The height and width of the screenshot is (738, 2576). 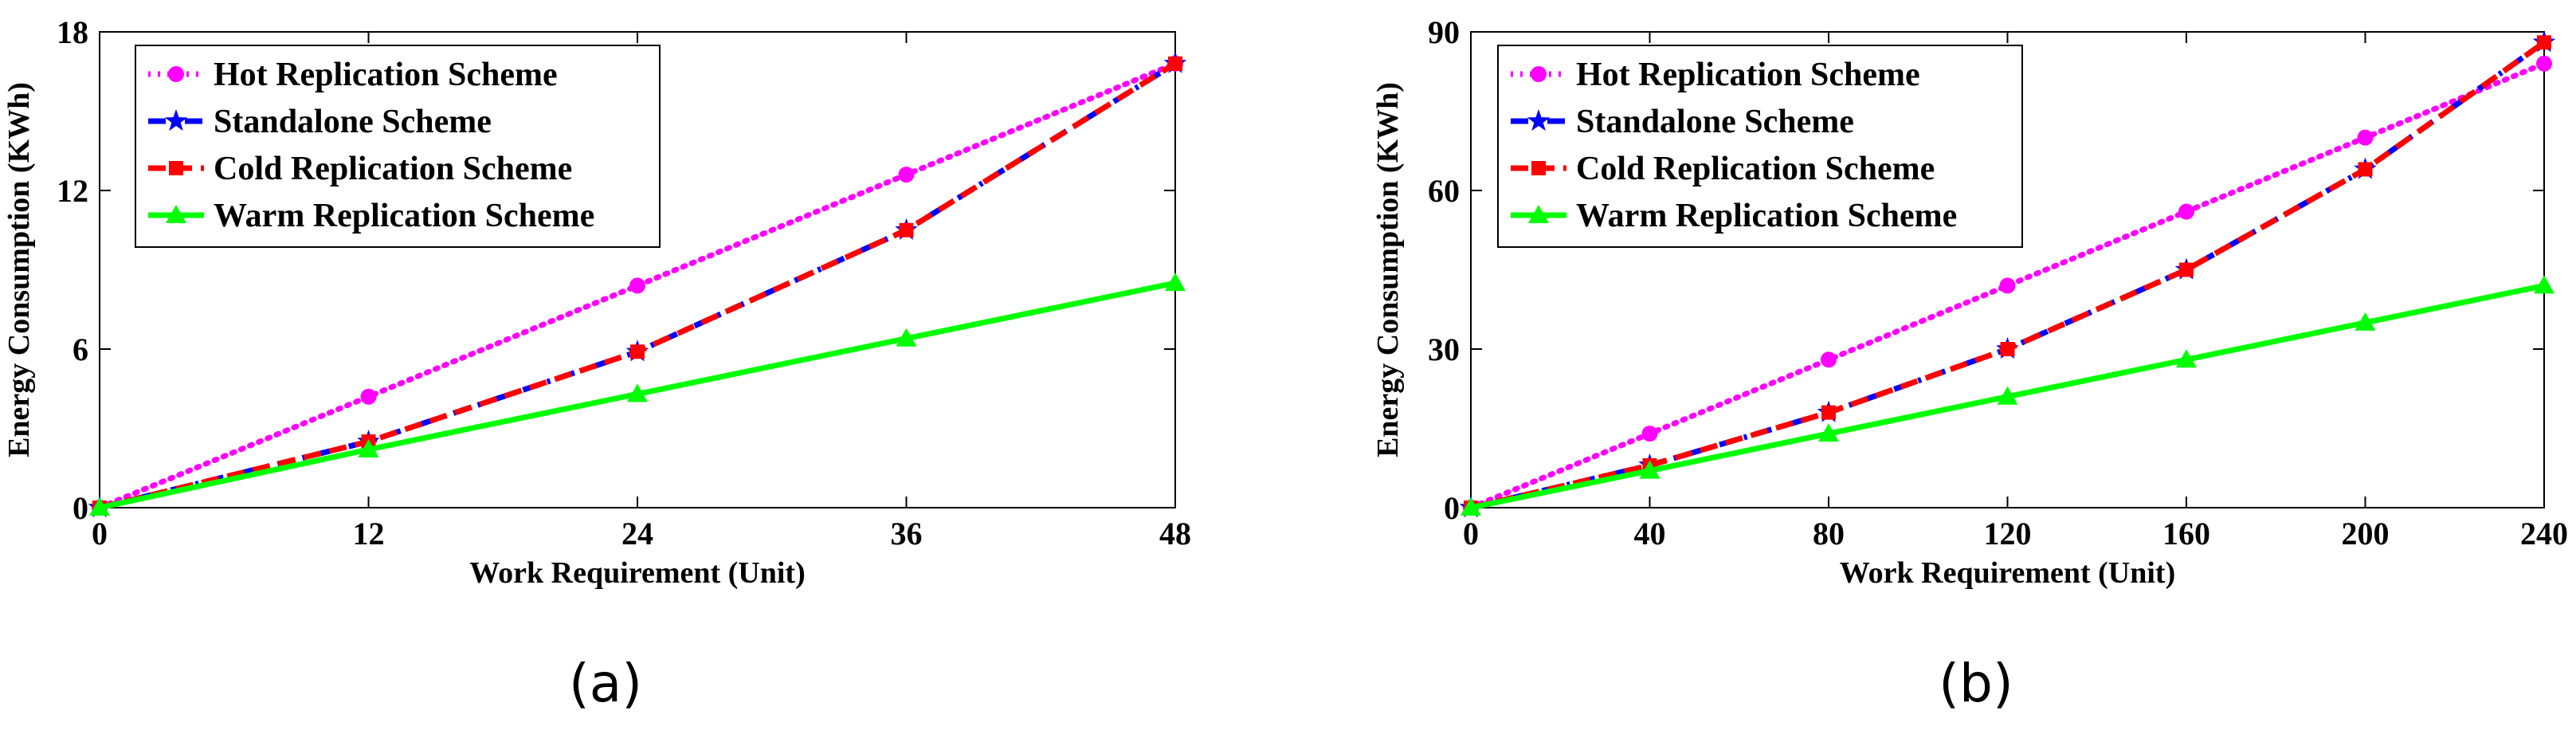 I want to click on figure-caption: (b), so click(x=1976, y=684).